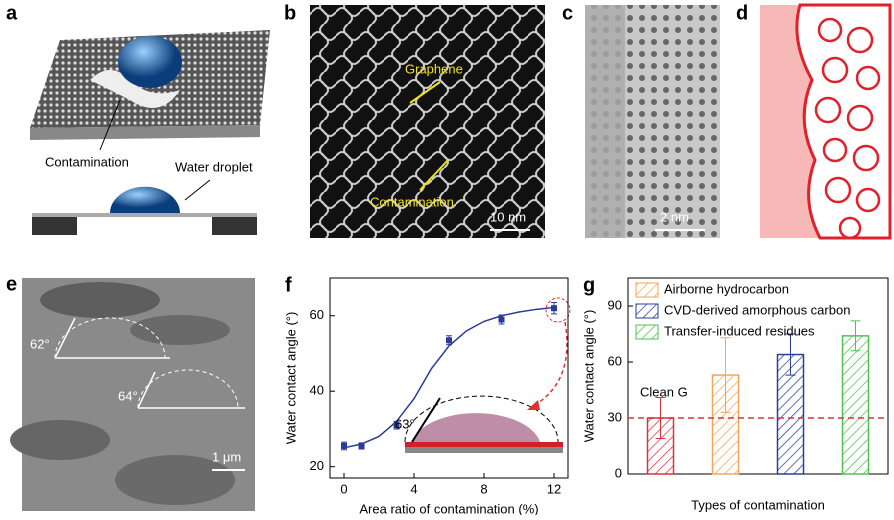 The width and height of the screenshot is (894, 520). What do you see at coordinates (11, 284) in the screenshot?
I see `panel-label: e` at bounding box center [11, 284].